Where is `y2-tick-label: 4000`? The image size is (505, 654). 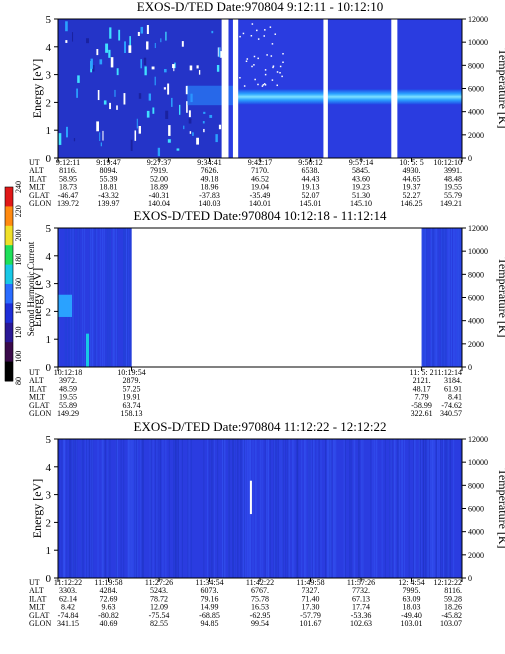 y2-tick-label: 4000 is located at coordinates (476, 532).